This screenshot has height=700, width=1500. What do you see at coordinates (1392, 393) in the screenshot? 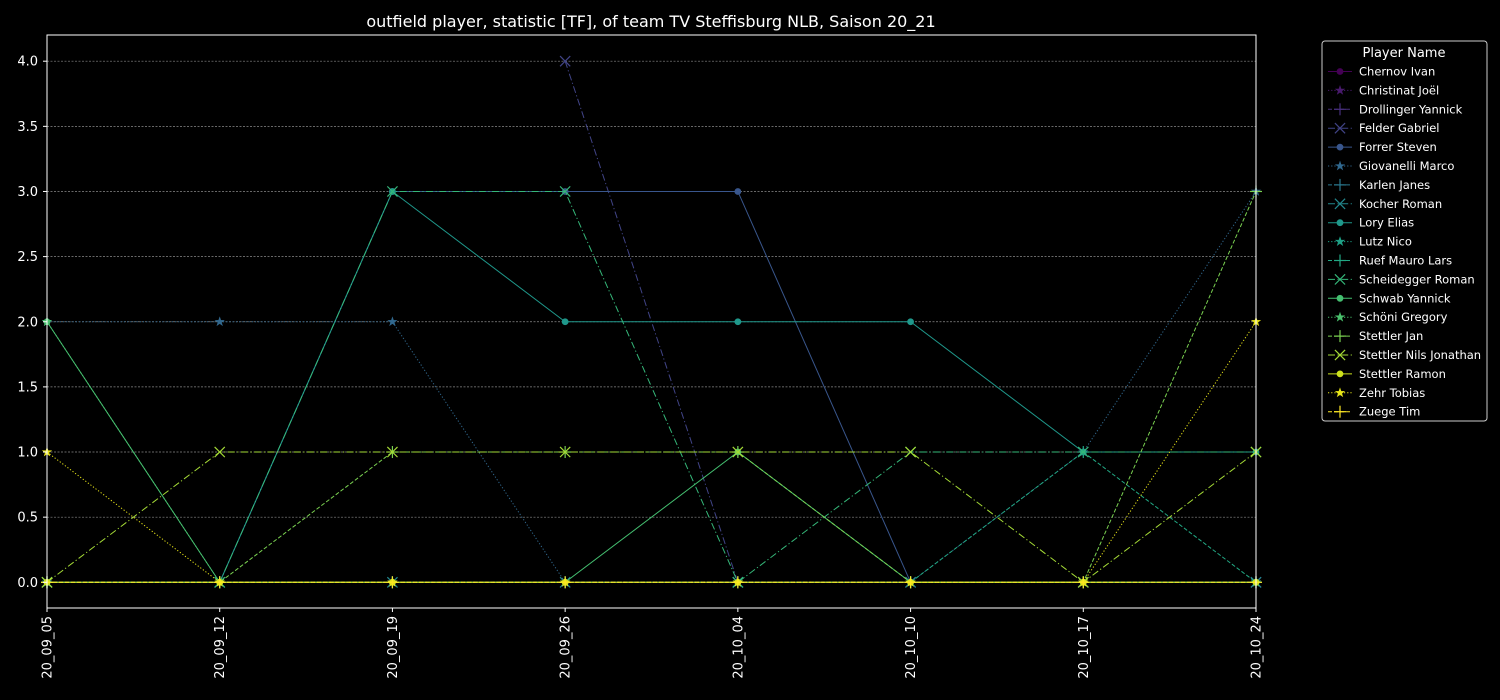
I see `legend-label: Zehr Tobias` at bounding box center [1392, 393].